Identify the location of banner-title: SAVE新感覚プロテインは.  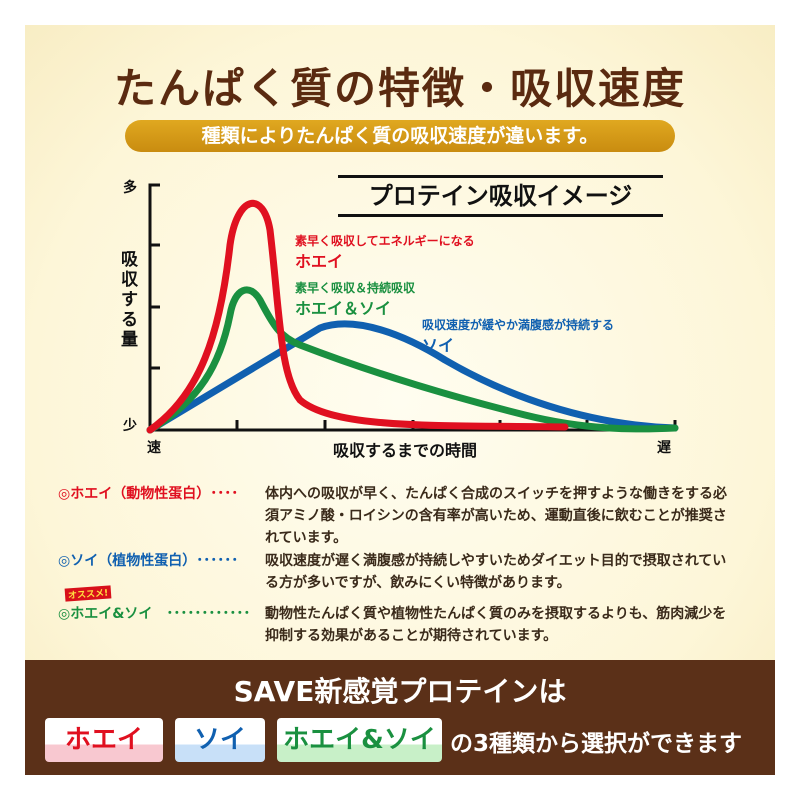
(400, 691).